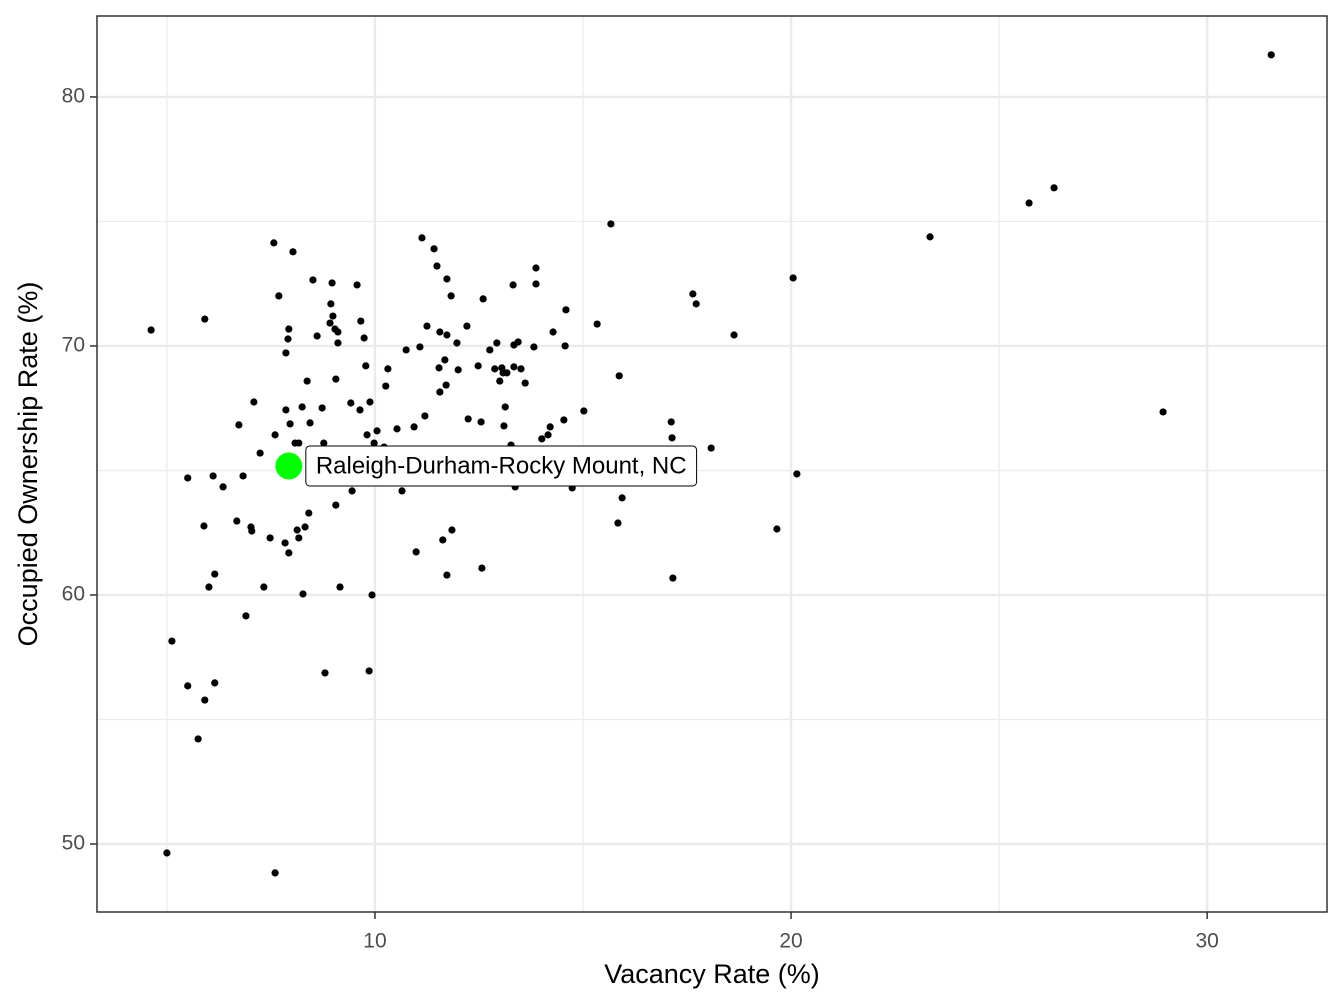 This screenshot has width=1344, height=1008. What do you see at coordinates (790, 941) in the screenshot?
I see `x-tick-label: 20` at bounding box center [790, 941].